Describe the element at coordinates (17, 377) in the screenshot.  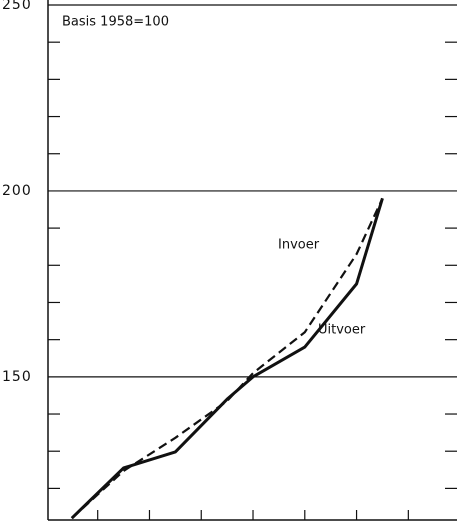
I see `y-tick-label: 150` at that location.